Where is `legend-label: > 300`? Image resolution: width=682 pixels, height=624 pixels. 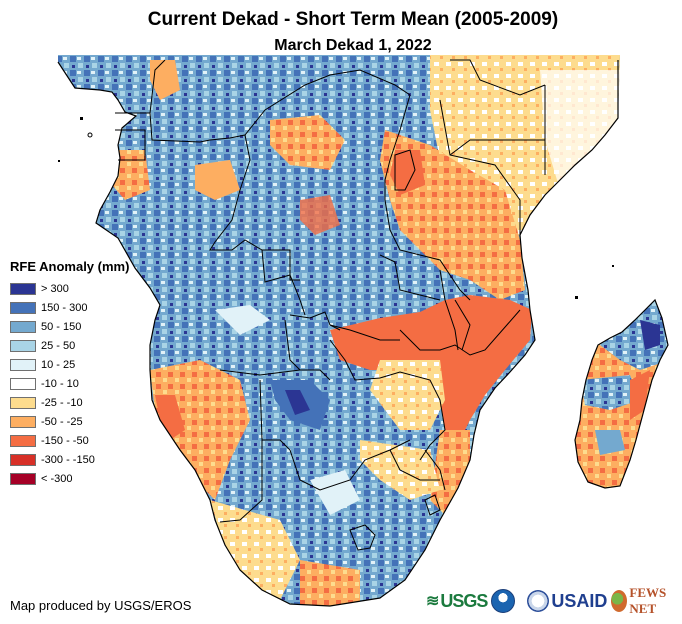 legend-label: > 300 is located at coordinates (55, 288).